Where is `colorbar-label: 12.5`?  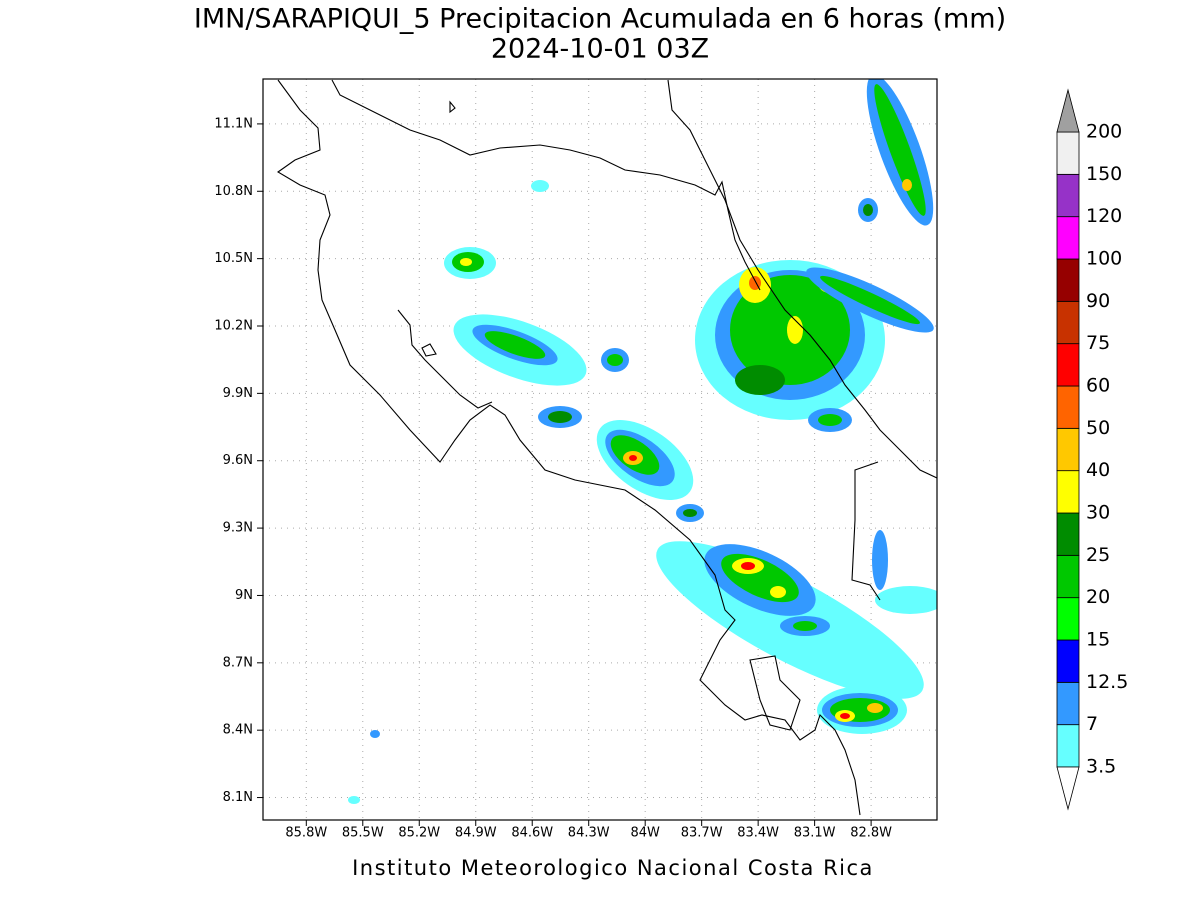
colorbar-label: 12.5 is located at coordinates (1107, 682).